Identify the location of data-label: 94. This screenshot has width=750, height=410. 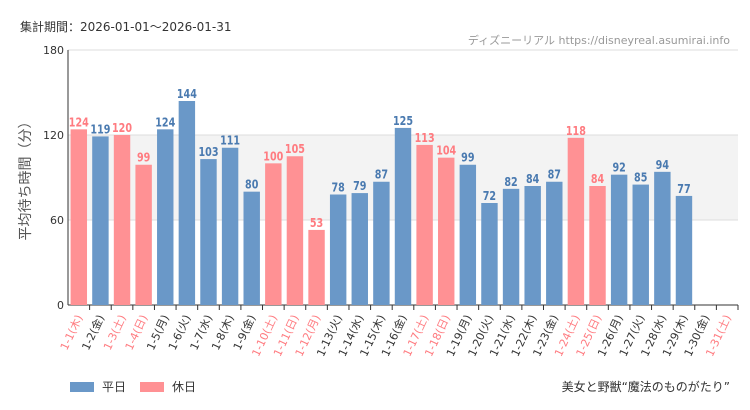
(663, 165).